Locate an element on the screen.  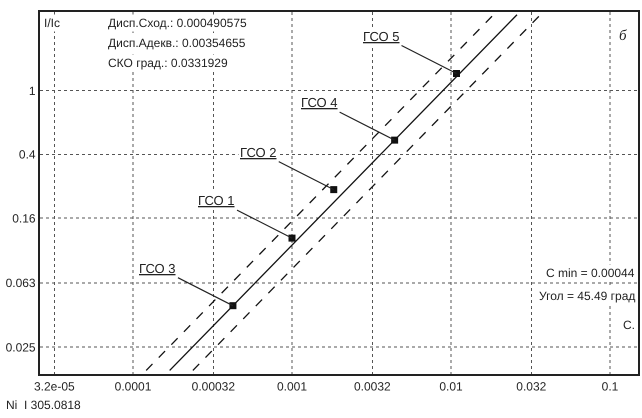
x-tick-label: 0.1 is located at coordinates (610, 386).